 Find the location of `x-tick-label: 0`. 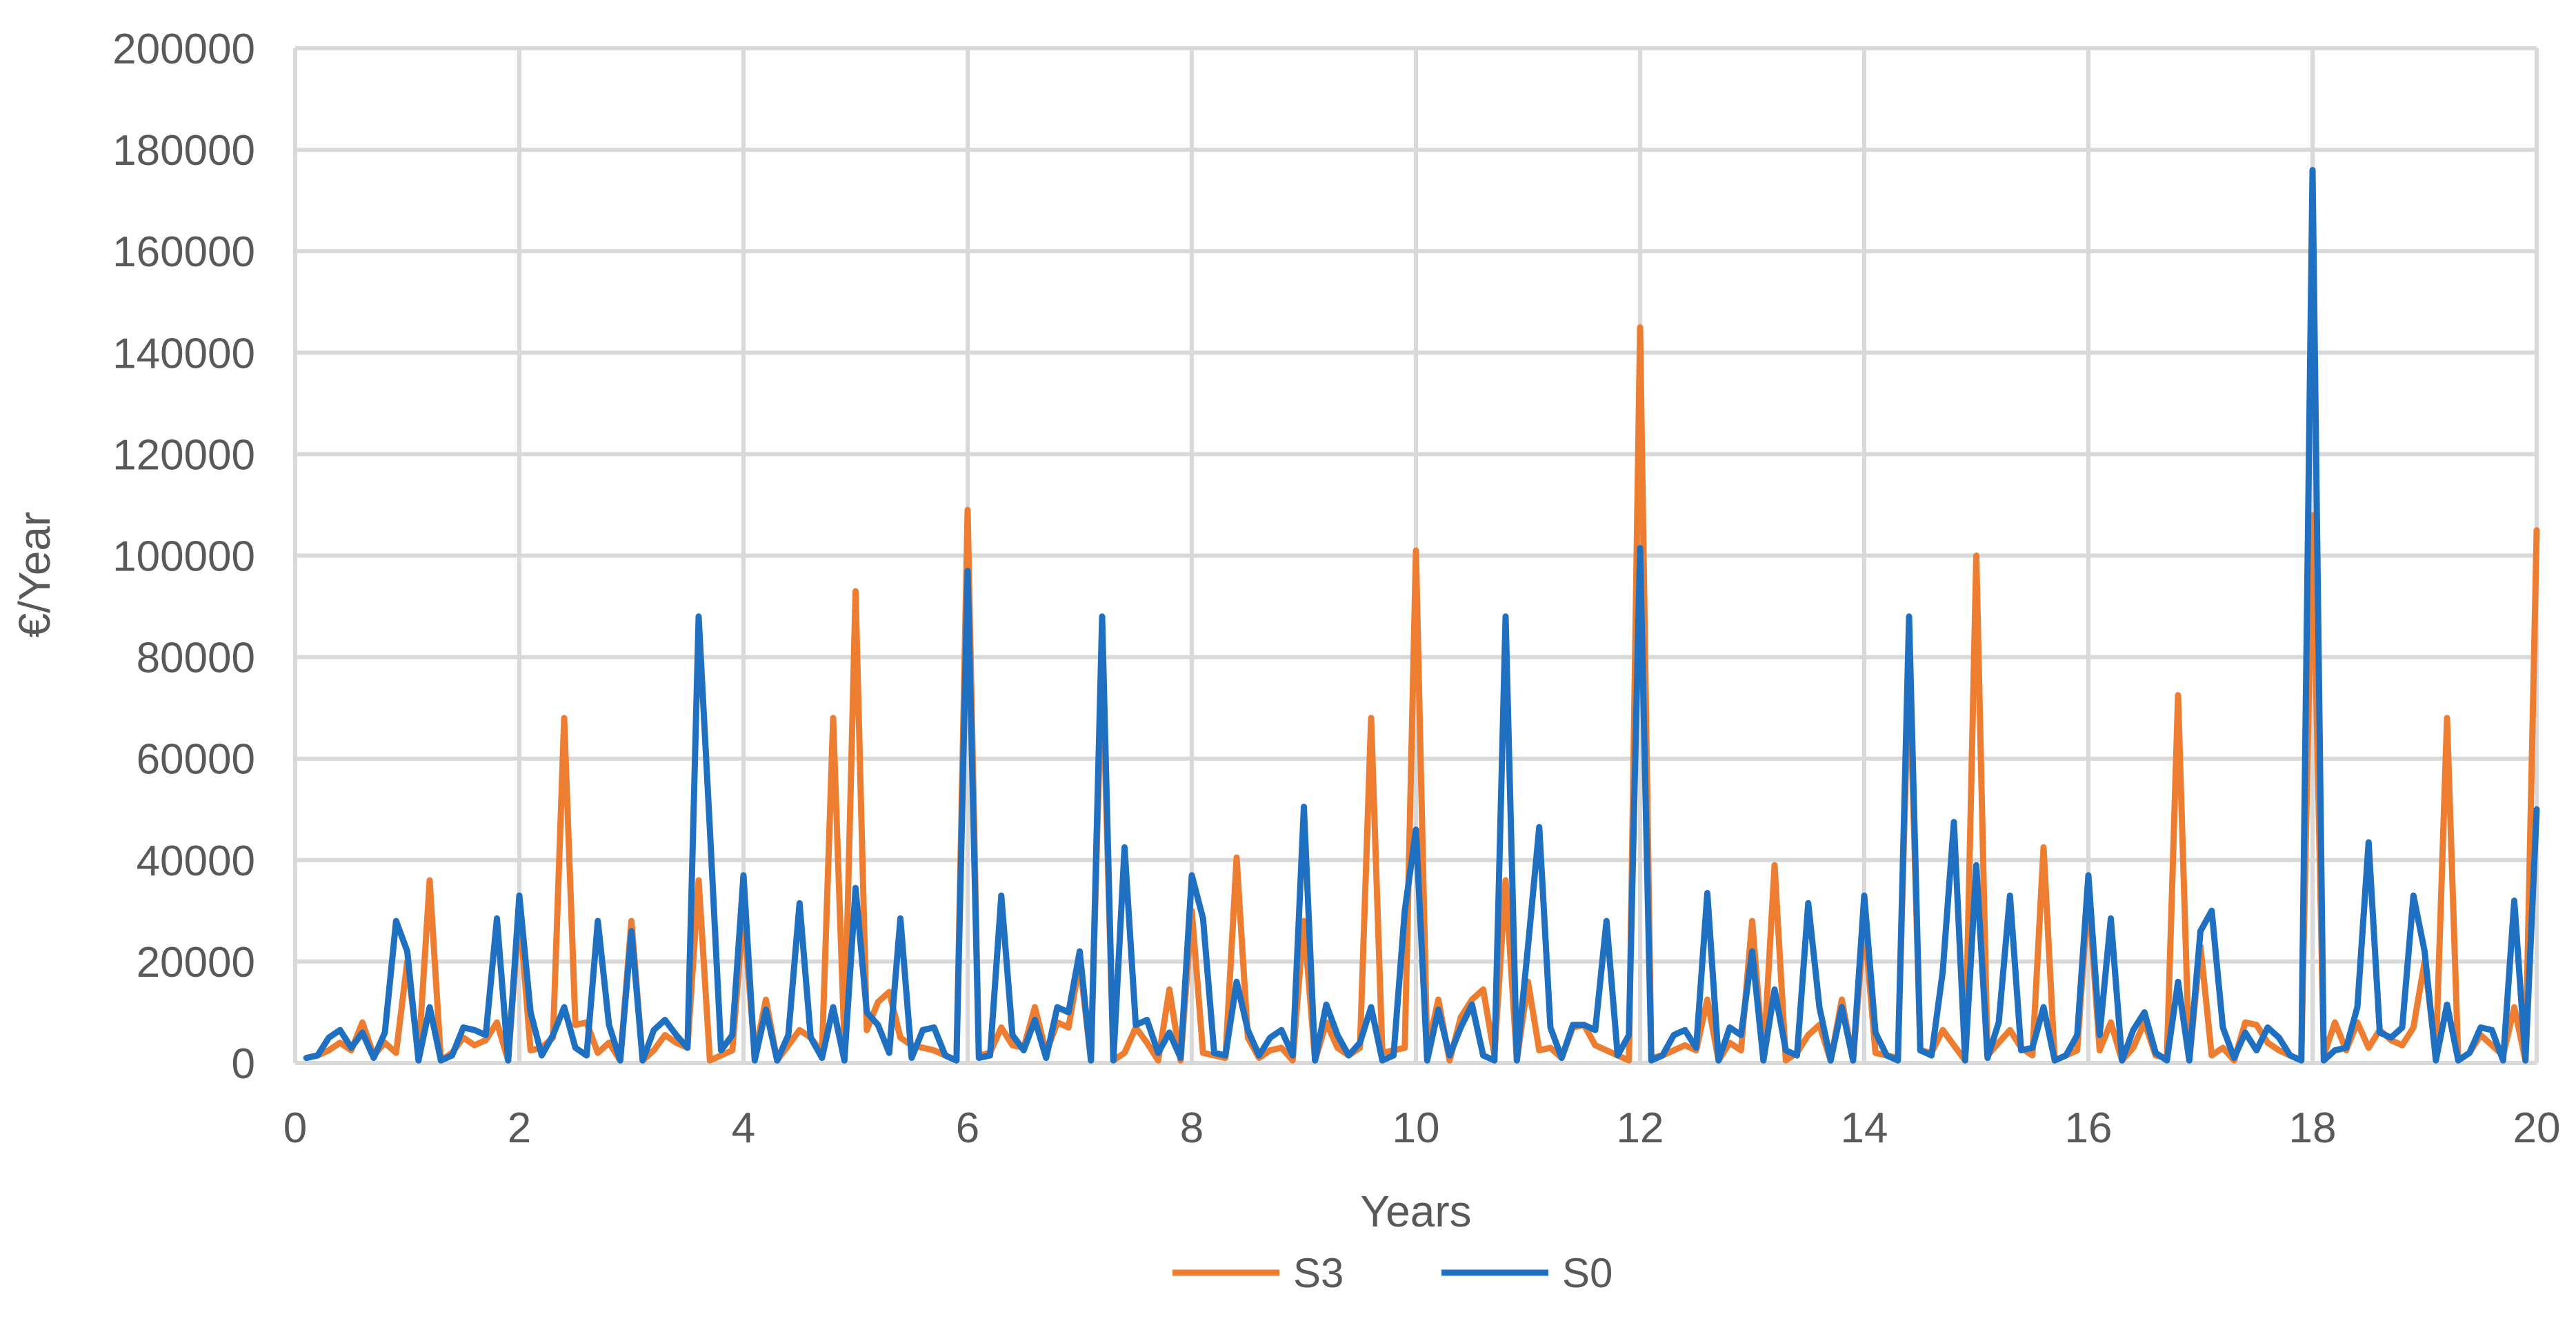

x-tick-label: 0 is located at coordinates (295, 1128).